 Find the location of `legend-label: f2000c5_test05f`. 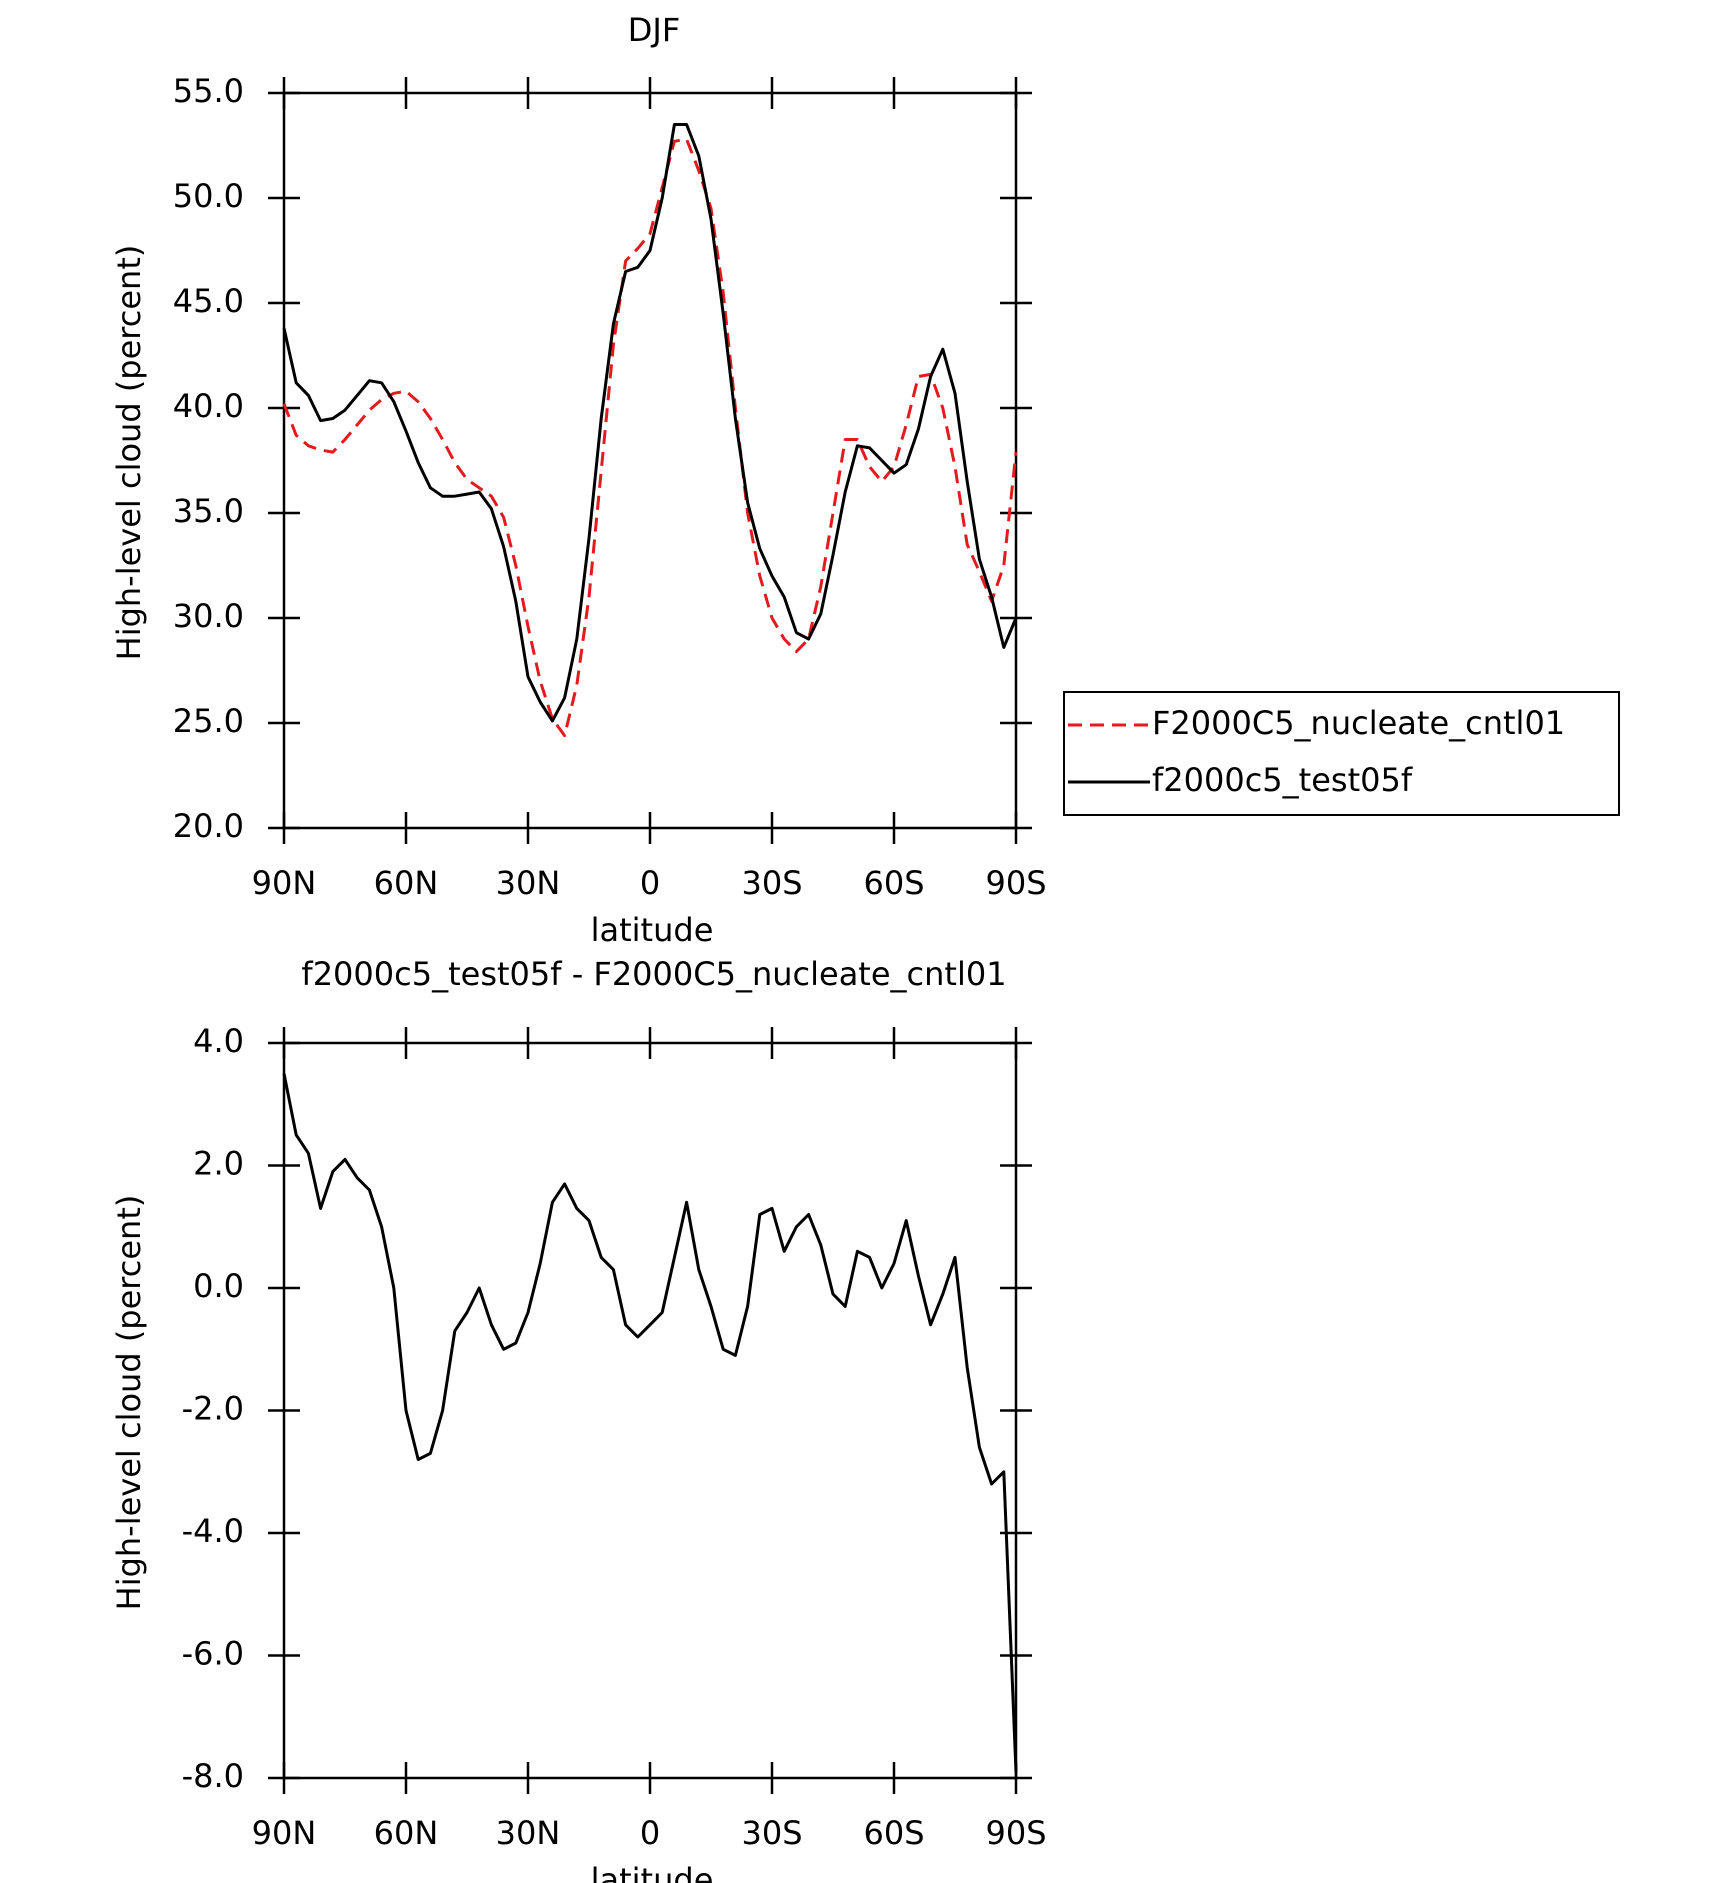

legend-label: f2000c5_test05f is located at coordinates (1282, 780).